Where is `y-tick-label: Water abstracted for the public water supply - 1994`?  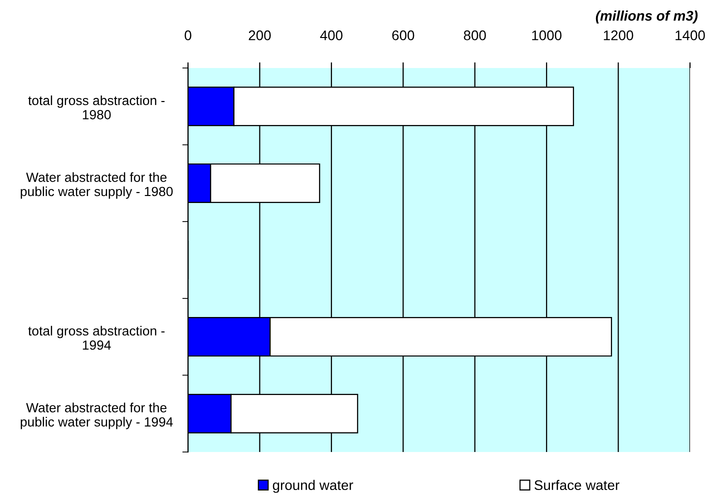
y-tick-label: Water abstracted for the public water supply - 1994 is located at coordinates (96, 416).